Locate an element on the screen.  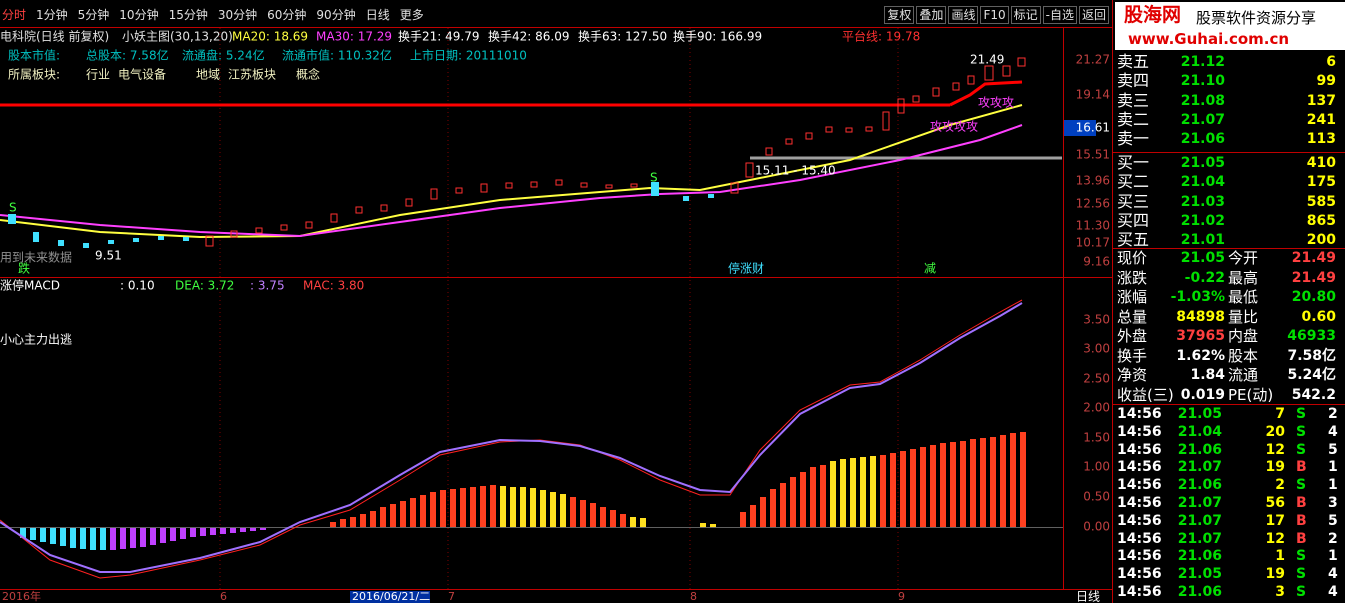
indicator-name: 小妖主图(30,13,20) is located at coordinates (177, 37).